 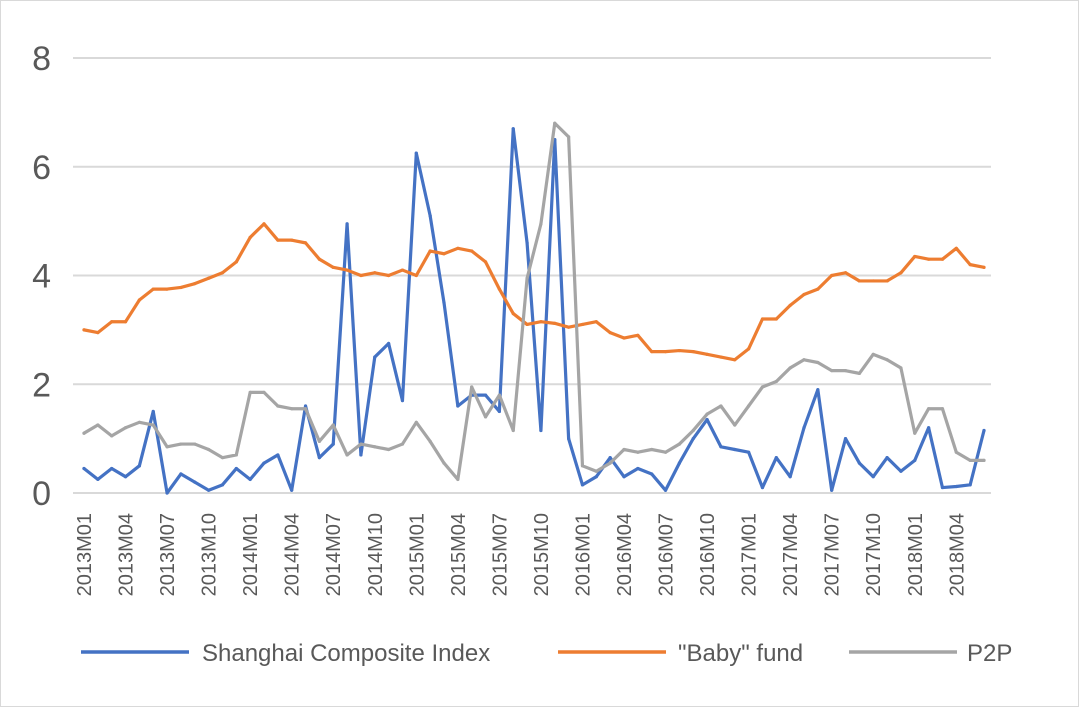 What do you see at coordinates (210, 554) in the screenshot?
I see `x-tick-label: 2013M10` at bounding box center [210, 554].